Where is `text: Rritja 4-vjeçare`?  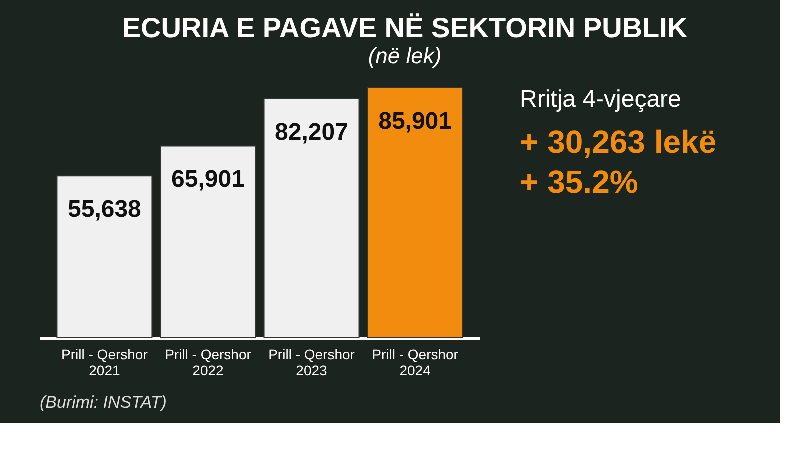
text: Rritja 4-vjeçare is located at coordinates (601, 99).